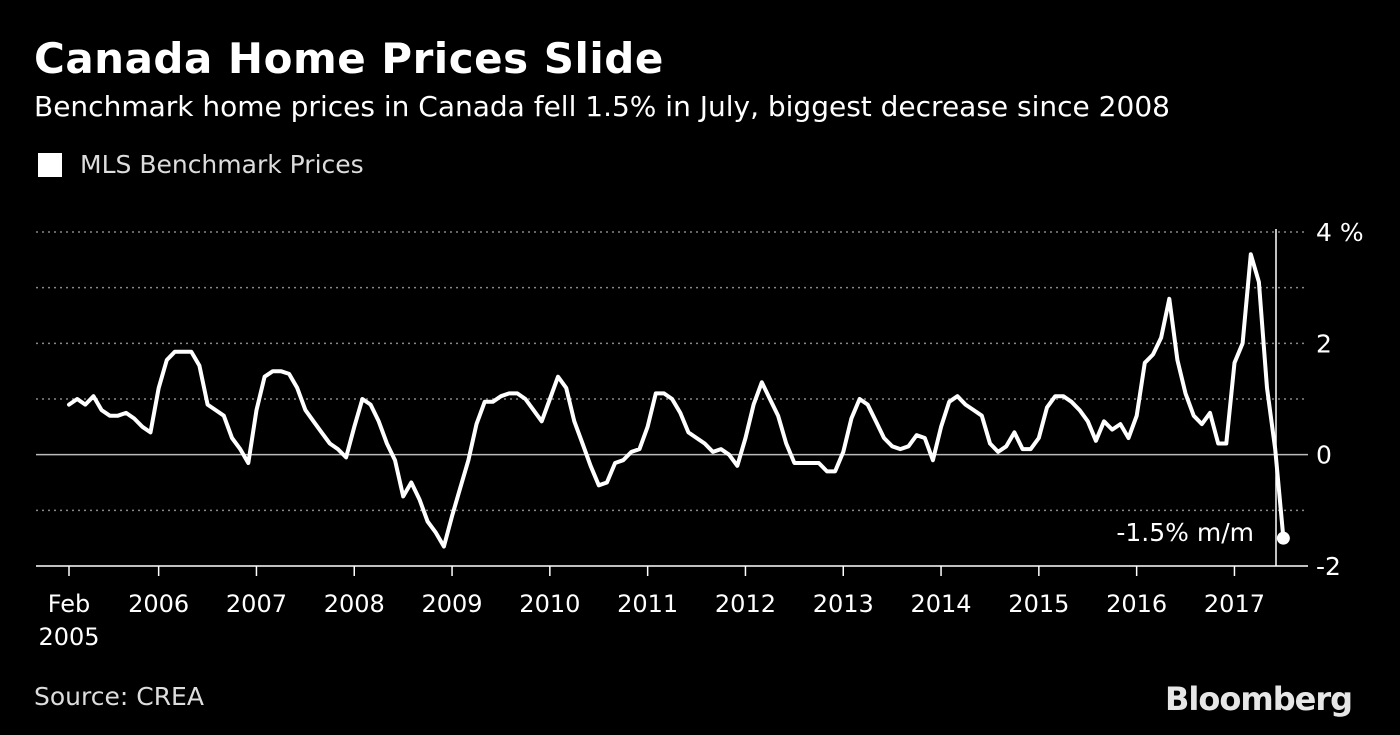  What do you see at coordinates (349, 58) in the screenshot?
I see `chart-title: Canada Home Prices Slide` at bounding box center [349, 58].